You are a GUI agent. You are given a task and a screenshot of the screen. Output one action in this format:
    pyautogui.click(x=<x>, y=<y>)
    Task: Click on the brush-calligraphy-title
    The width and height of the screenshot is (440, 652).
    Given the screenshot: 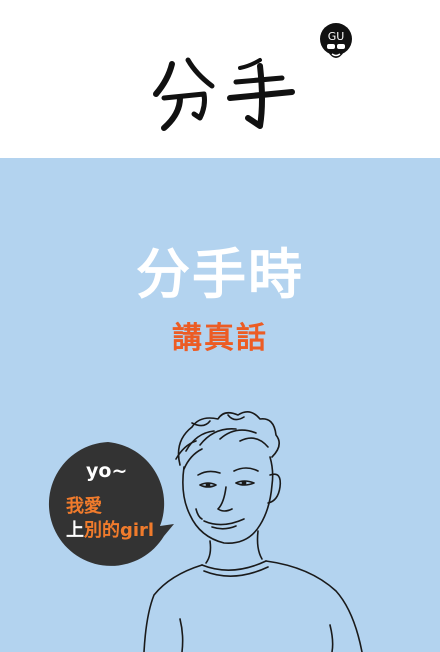 What is the action you would take?
    pyautogui.click(x=224, y=94)
    